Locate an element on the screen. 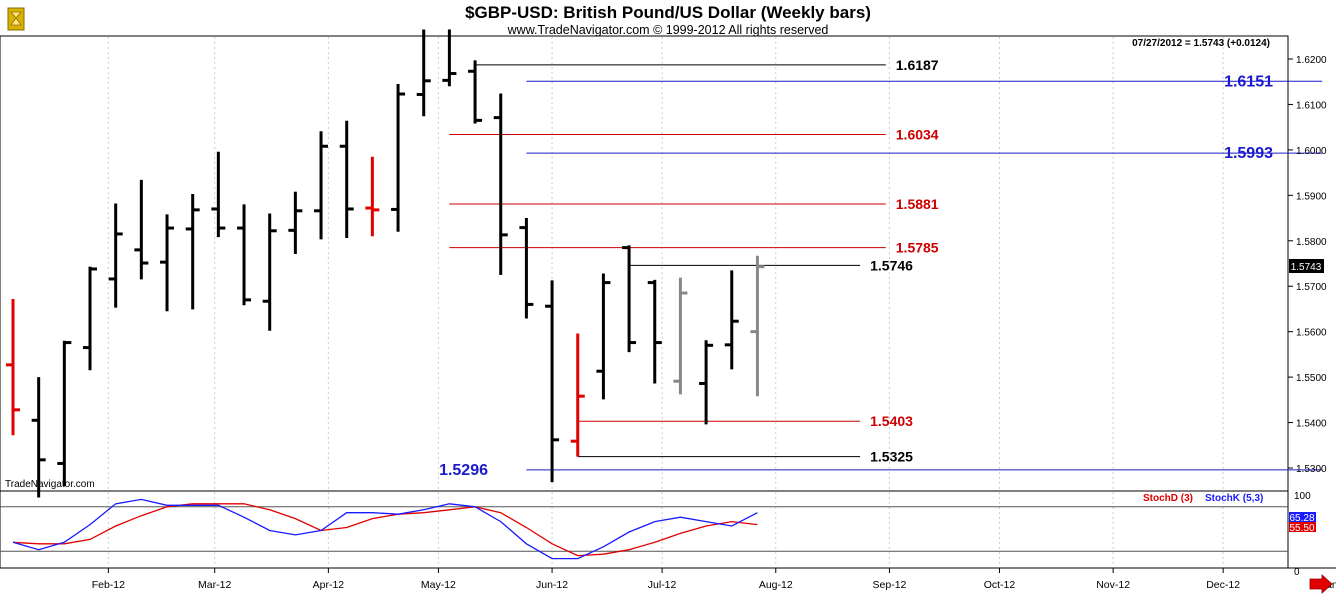  y-tick-label: 1.5700 is located at coordinates (1311, 287).